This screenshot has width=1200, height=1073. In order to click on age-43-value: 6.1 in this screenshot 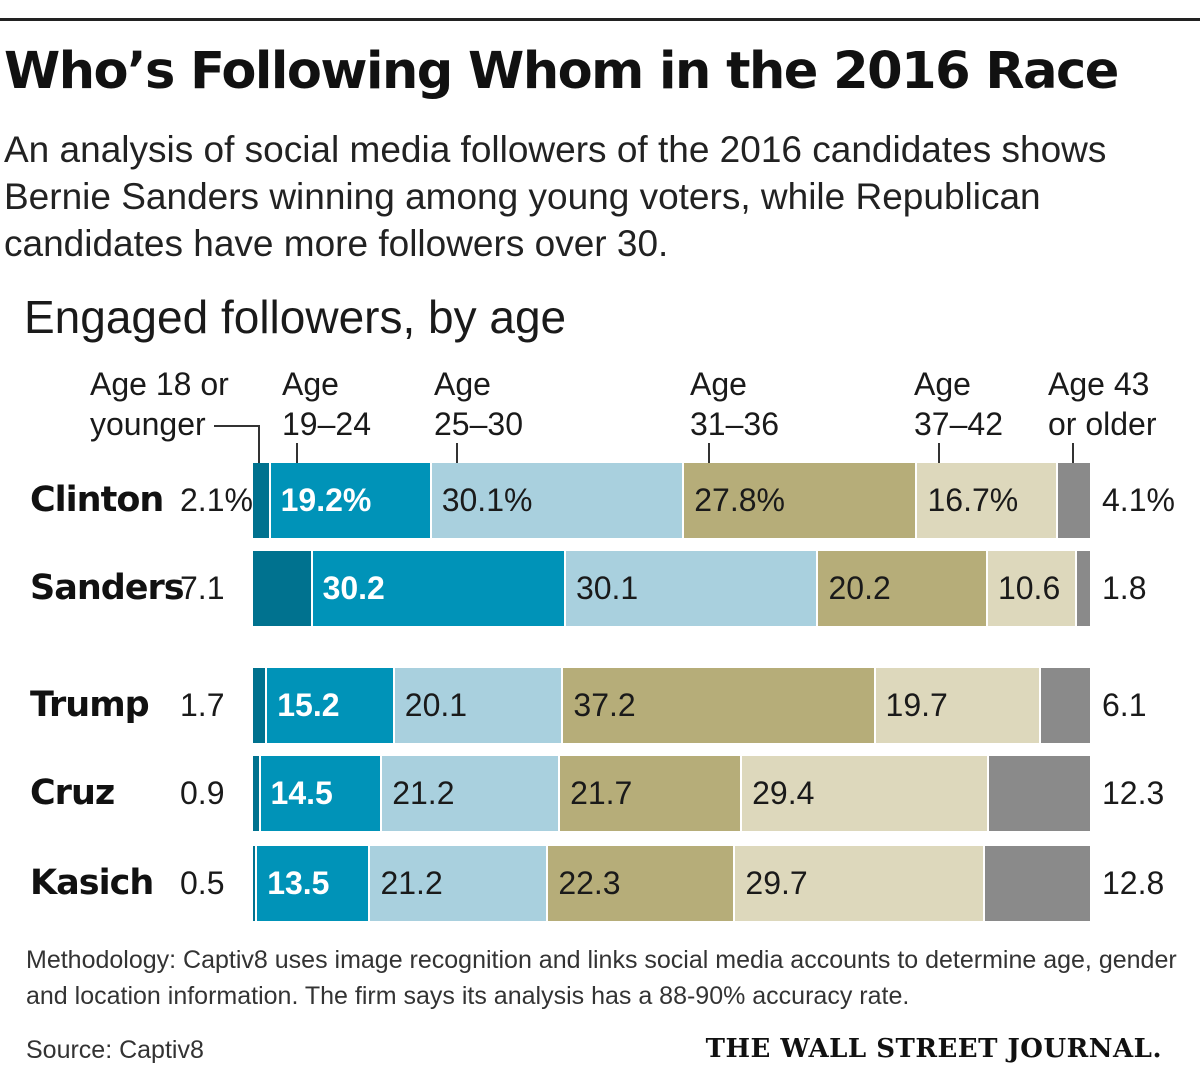, I will do `click(1124, 705)`.